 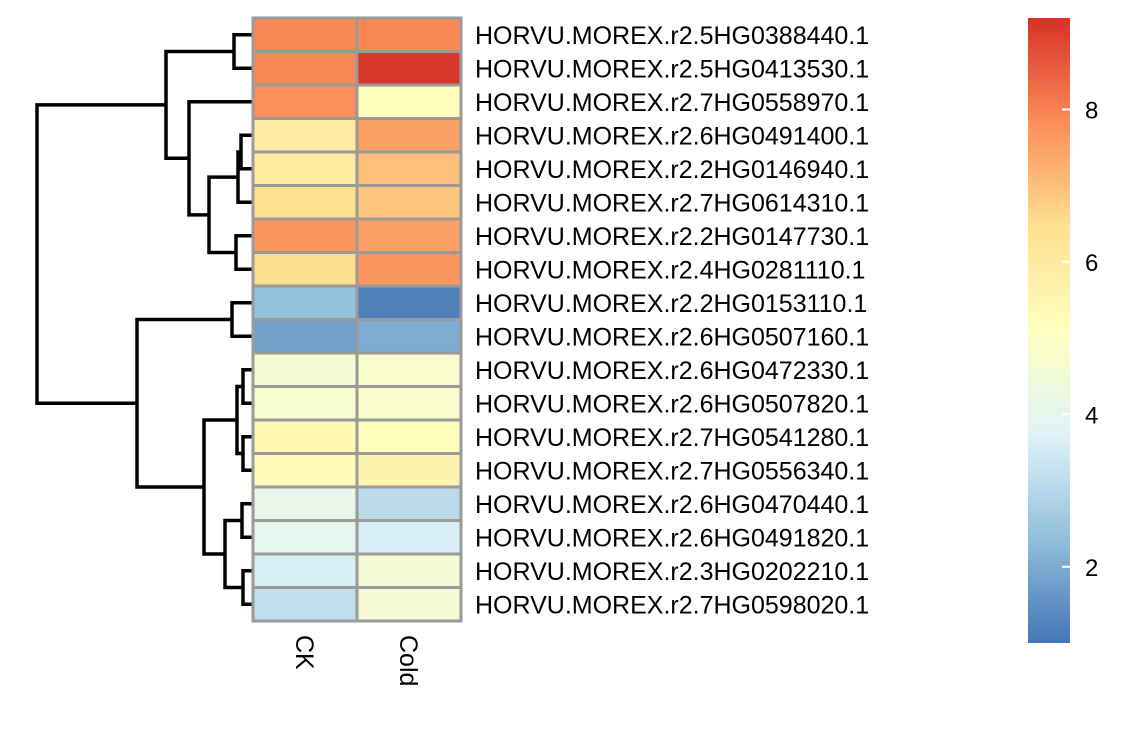 What do you see at coordinates (672, 371) in the screenshot?
I see `row-label: HORVU.MOREX.r2.6HG0472330.1` at bounding box center [672, 371].